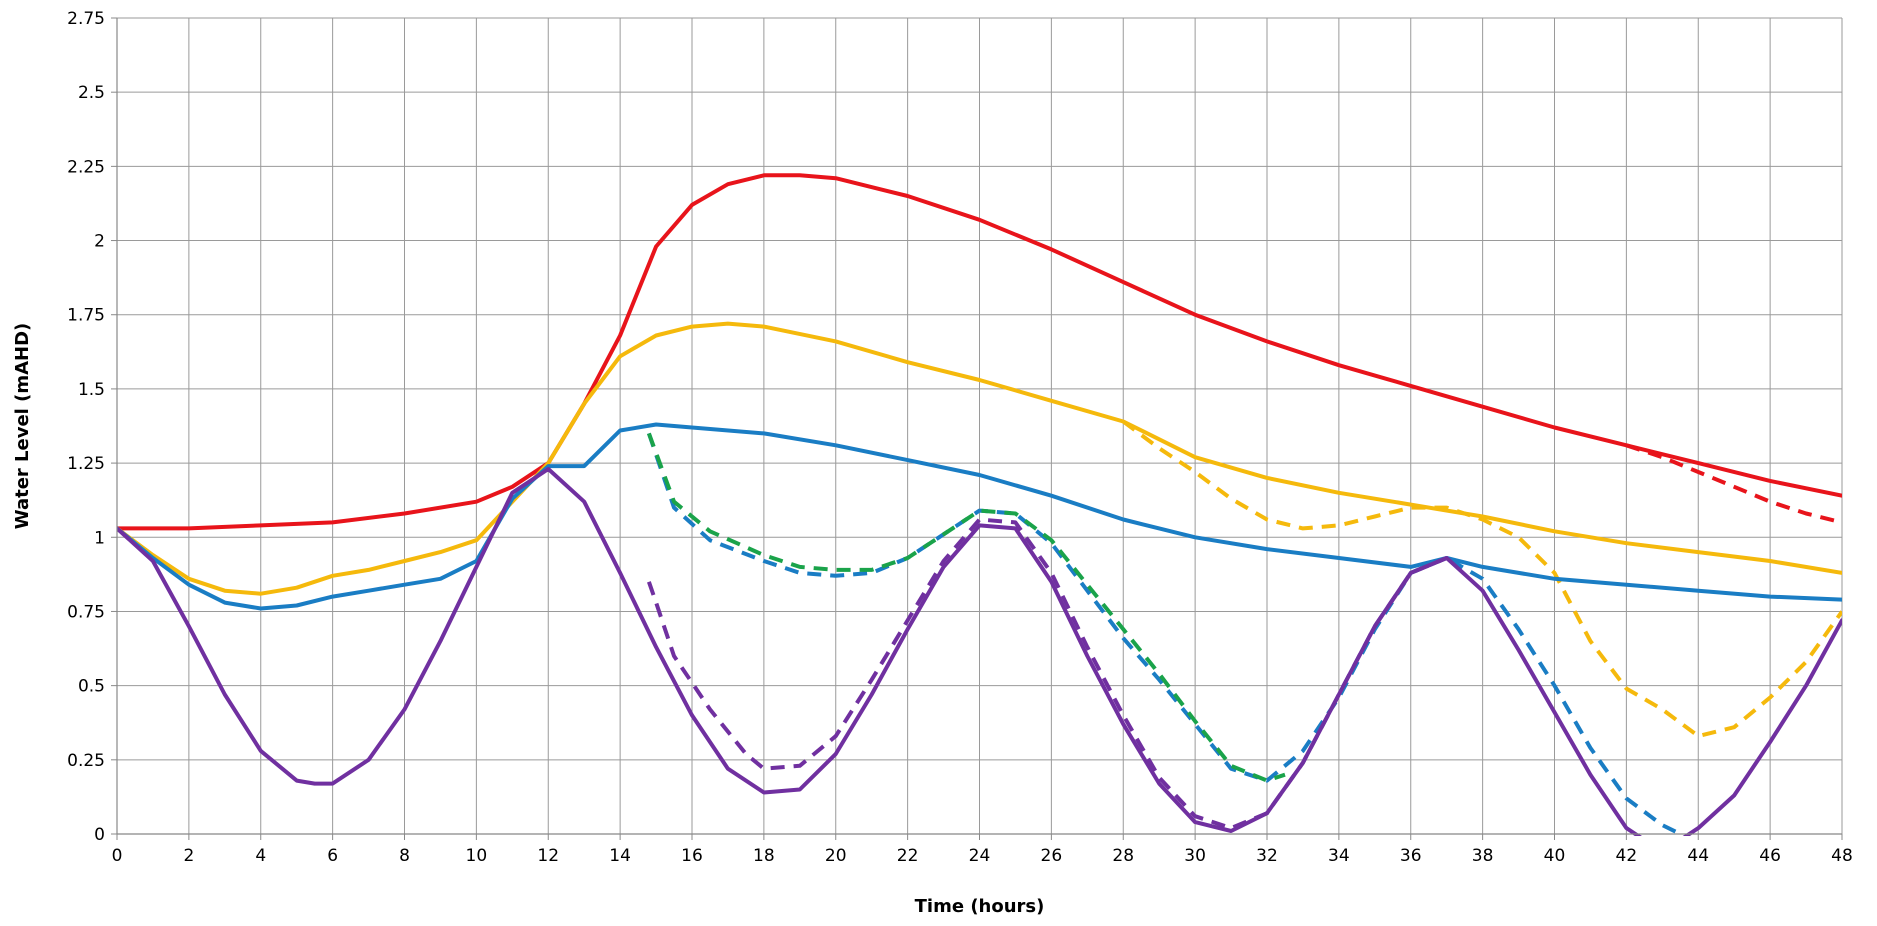  What do you see at coordinates (1733, 484) in the screenshot?
I see `series-line-2-dashed` at bounding box center [1733, 484].